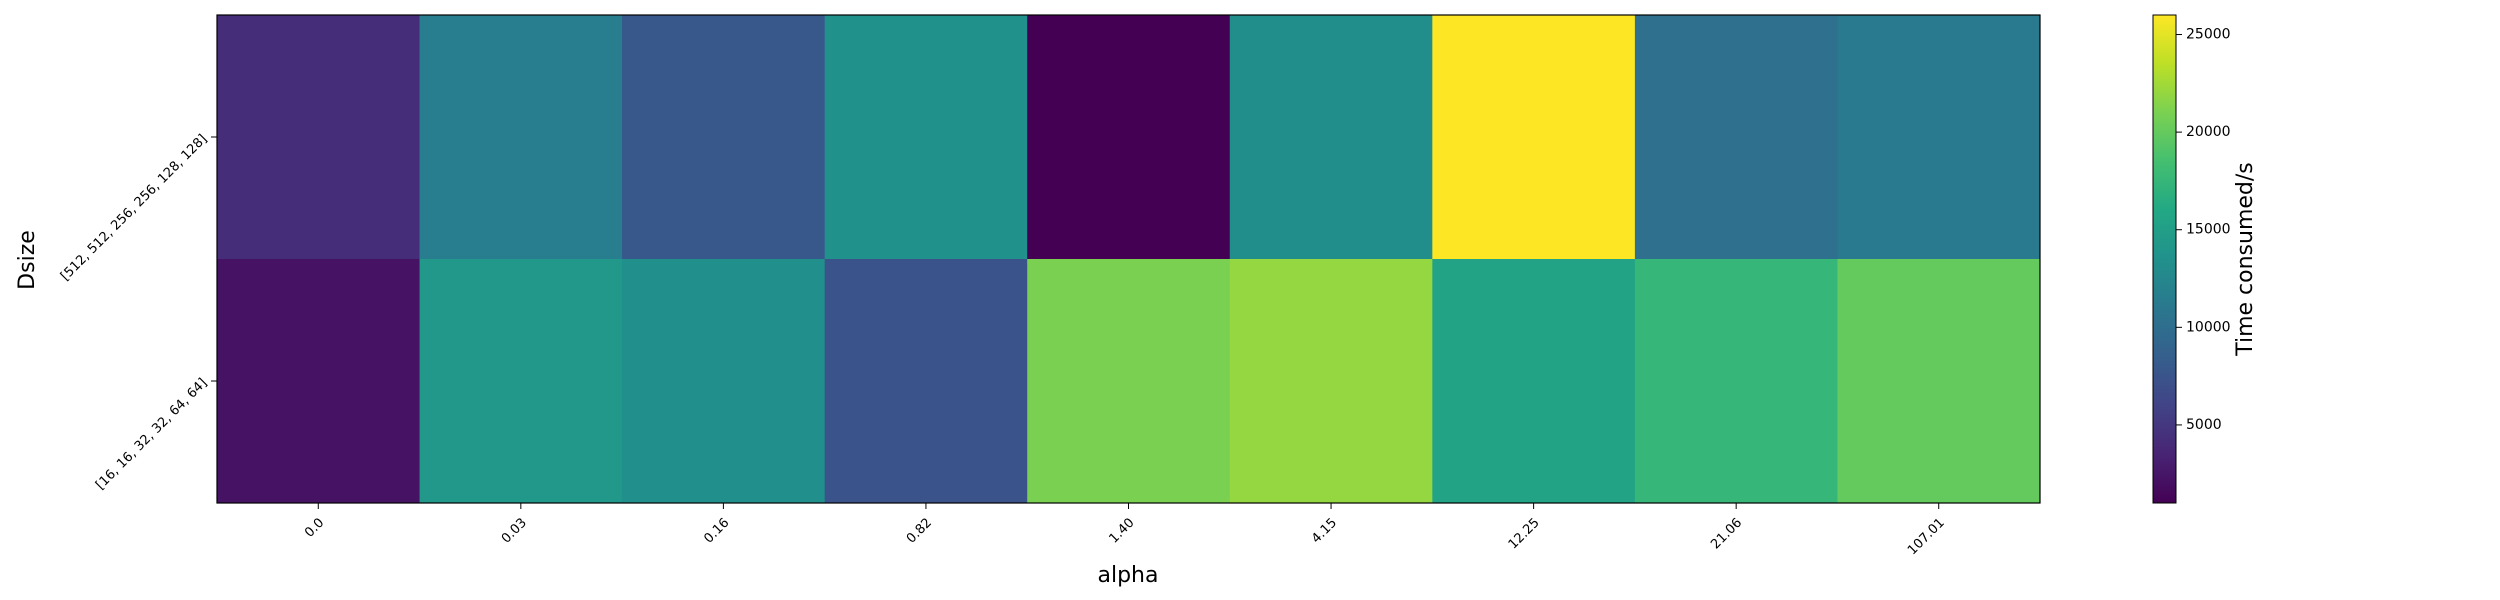 The width and height of the screenshot is (2500, 600). What do you see at coordinates (1324, 530) in the screenshot?
I see `x-tick-label: 4.15` at bounding box center [1324, 530].